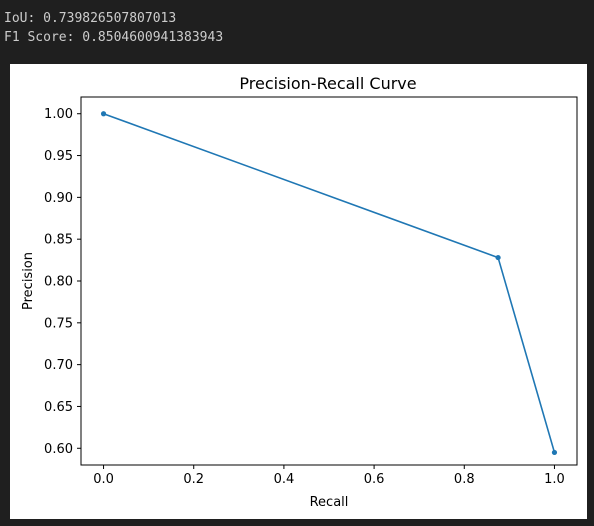  I want to click on f1-score-output-line: F1 Score: 0.8504600941383943, so click(114, 37).